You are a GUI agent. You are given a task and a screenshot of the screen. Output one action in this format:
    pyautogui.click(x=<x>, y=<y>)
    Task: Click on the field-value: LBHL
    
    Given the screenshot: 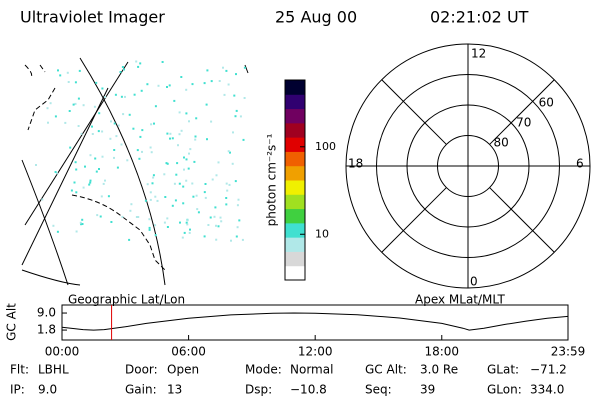 What is the action you would take?
    pyautogui.click(x=53, y=370)
    